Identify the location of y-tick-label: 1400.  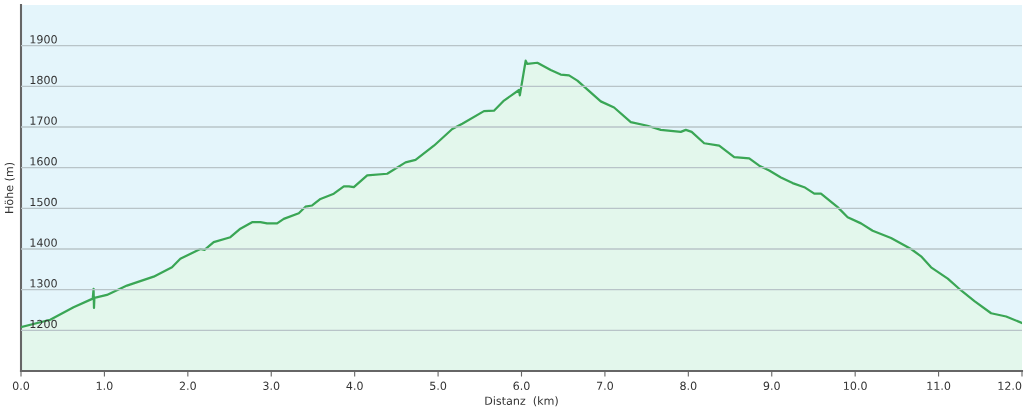
(43, 242).